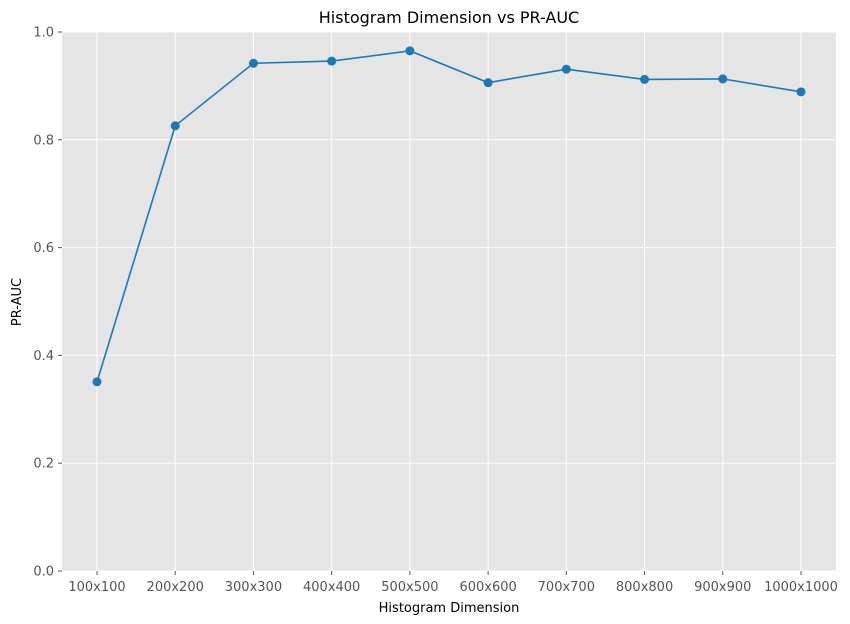  What do you see at coordinates (43, 572) in the screenshot?
I see `y-tick-label: 0.0` at bounding box center [43, 572].